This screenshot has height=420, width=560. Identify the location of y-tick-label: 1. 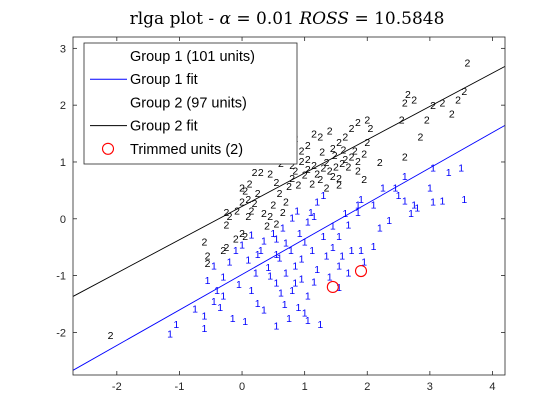
(63, 163).